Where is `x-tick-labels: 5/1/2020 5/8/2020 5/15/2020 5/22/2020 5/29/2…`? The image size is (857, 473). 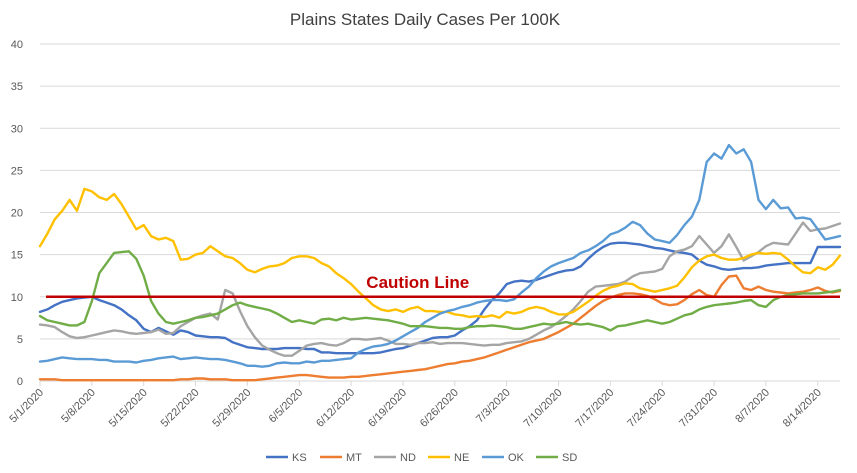 x-tick-labels: 5/1/2020 5/8/2020 5/15/2020 5/22/2020 5/29/2… is located at coordinates (415, 405).